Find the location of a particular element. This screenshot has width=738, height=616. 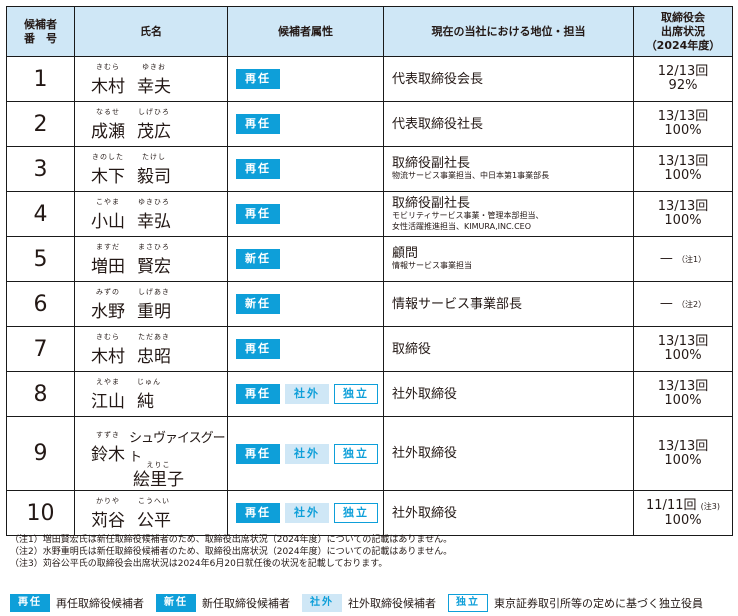

table-row: 8 えやま 江山 じゅん純再任 社外 独立 社外取締役 13/13回 100% is located at coordinates (369, 394).